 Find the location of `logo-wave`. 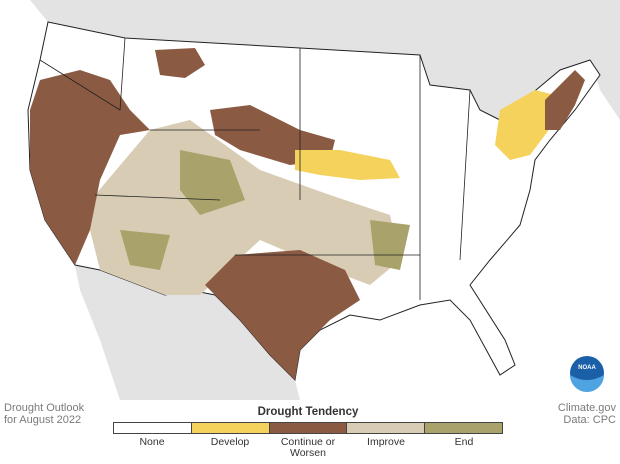

logo-wave is located at coordinates (587, 383).